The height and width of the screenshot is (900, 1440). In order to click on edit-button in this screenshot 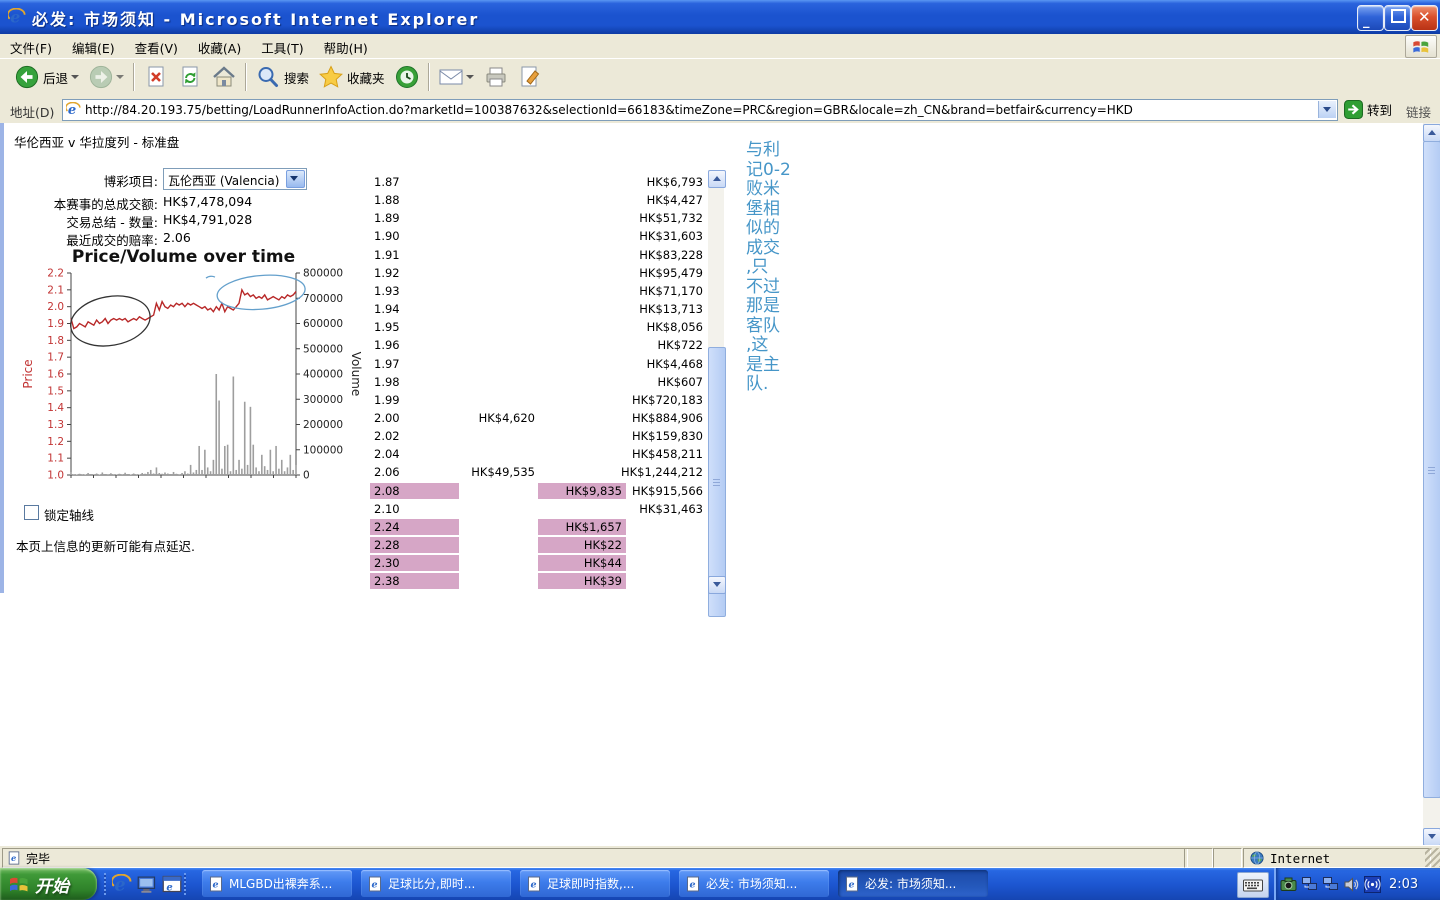, I will do `click(530, 77)`.